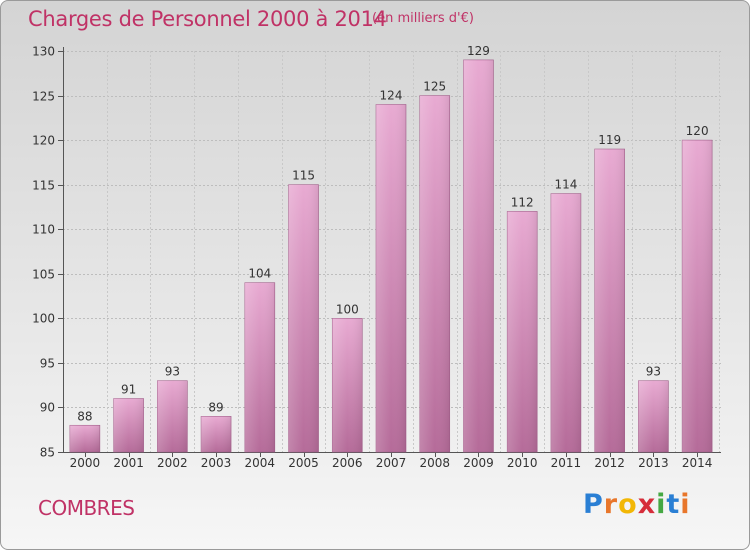 The height and width of the screenshot is (550, 750). Describe the element at coordinates (43, 319) in the screenshot. I see `y-tick-label: 100` at that location.